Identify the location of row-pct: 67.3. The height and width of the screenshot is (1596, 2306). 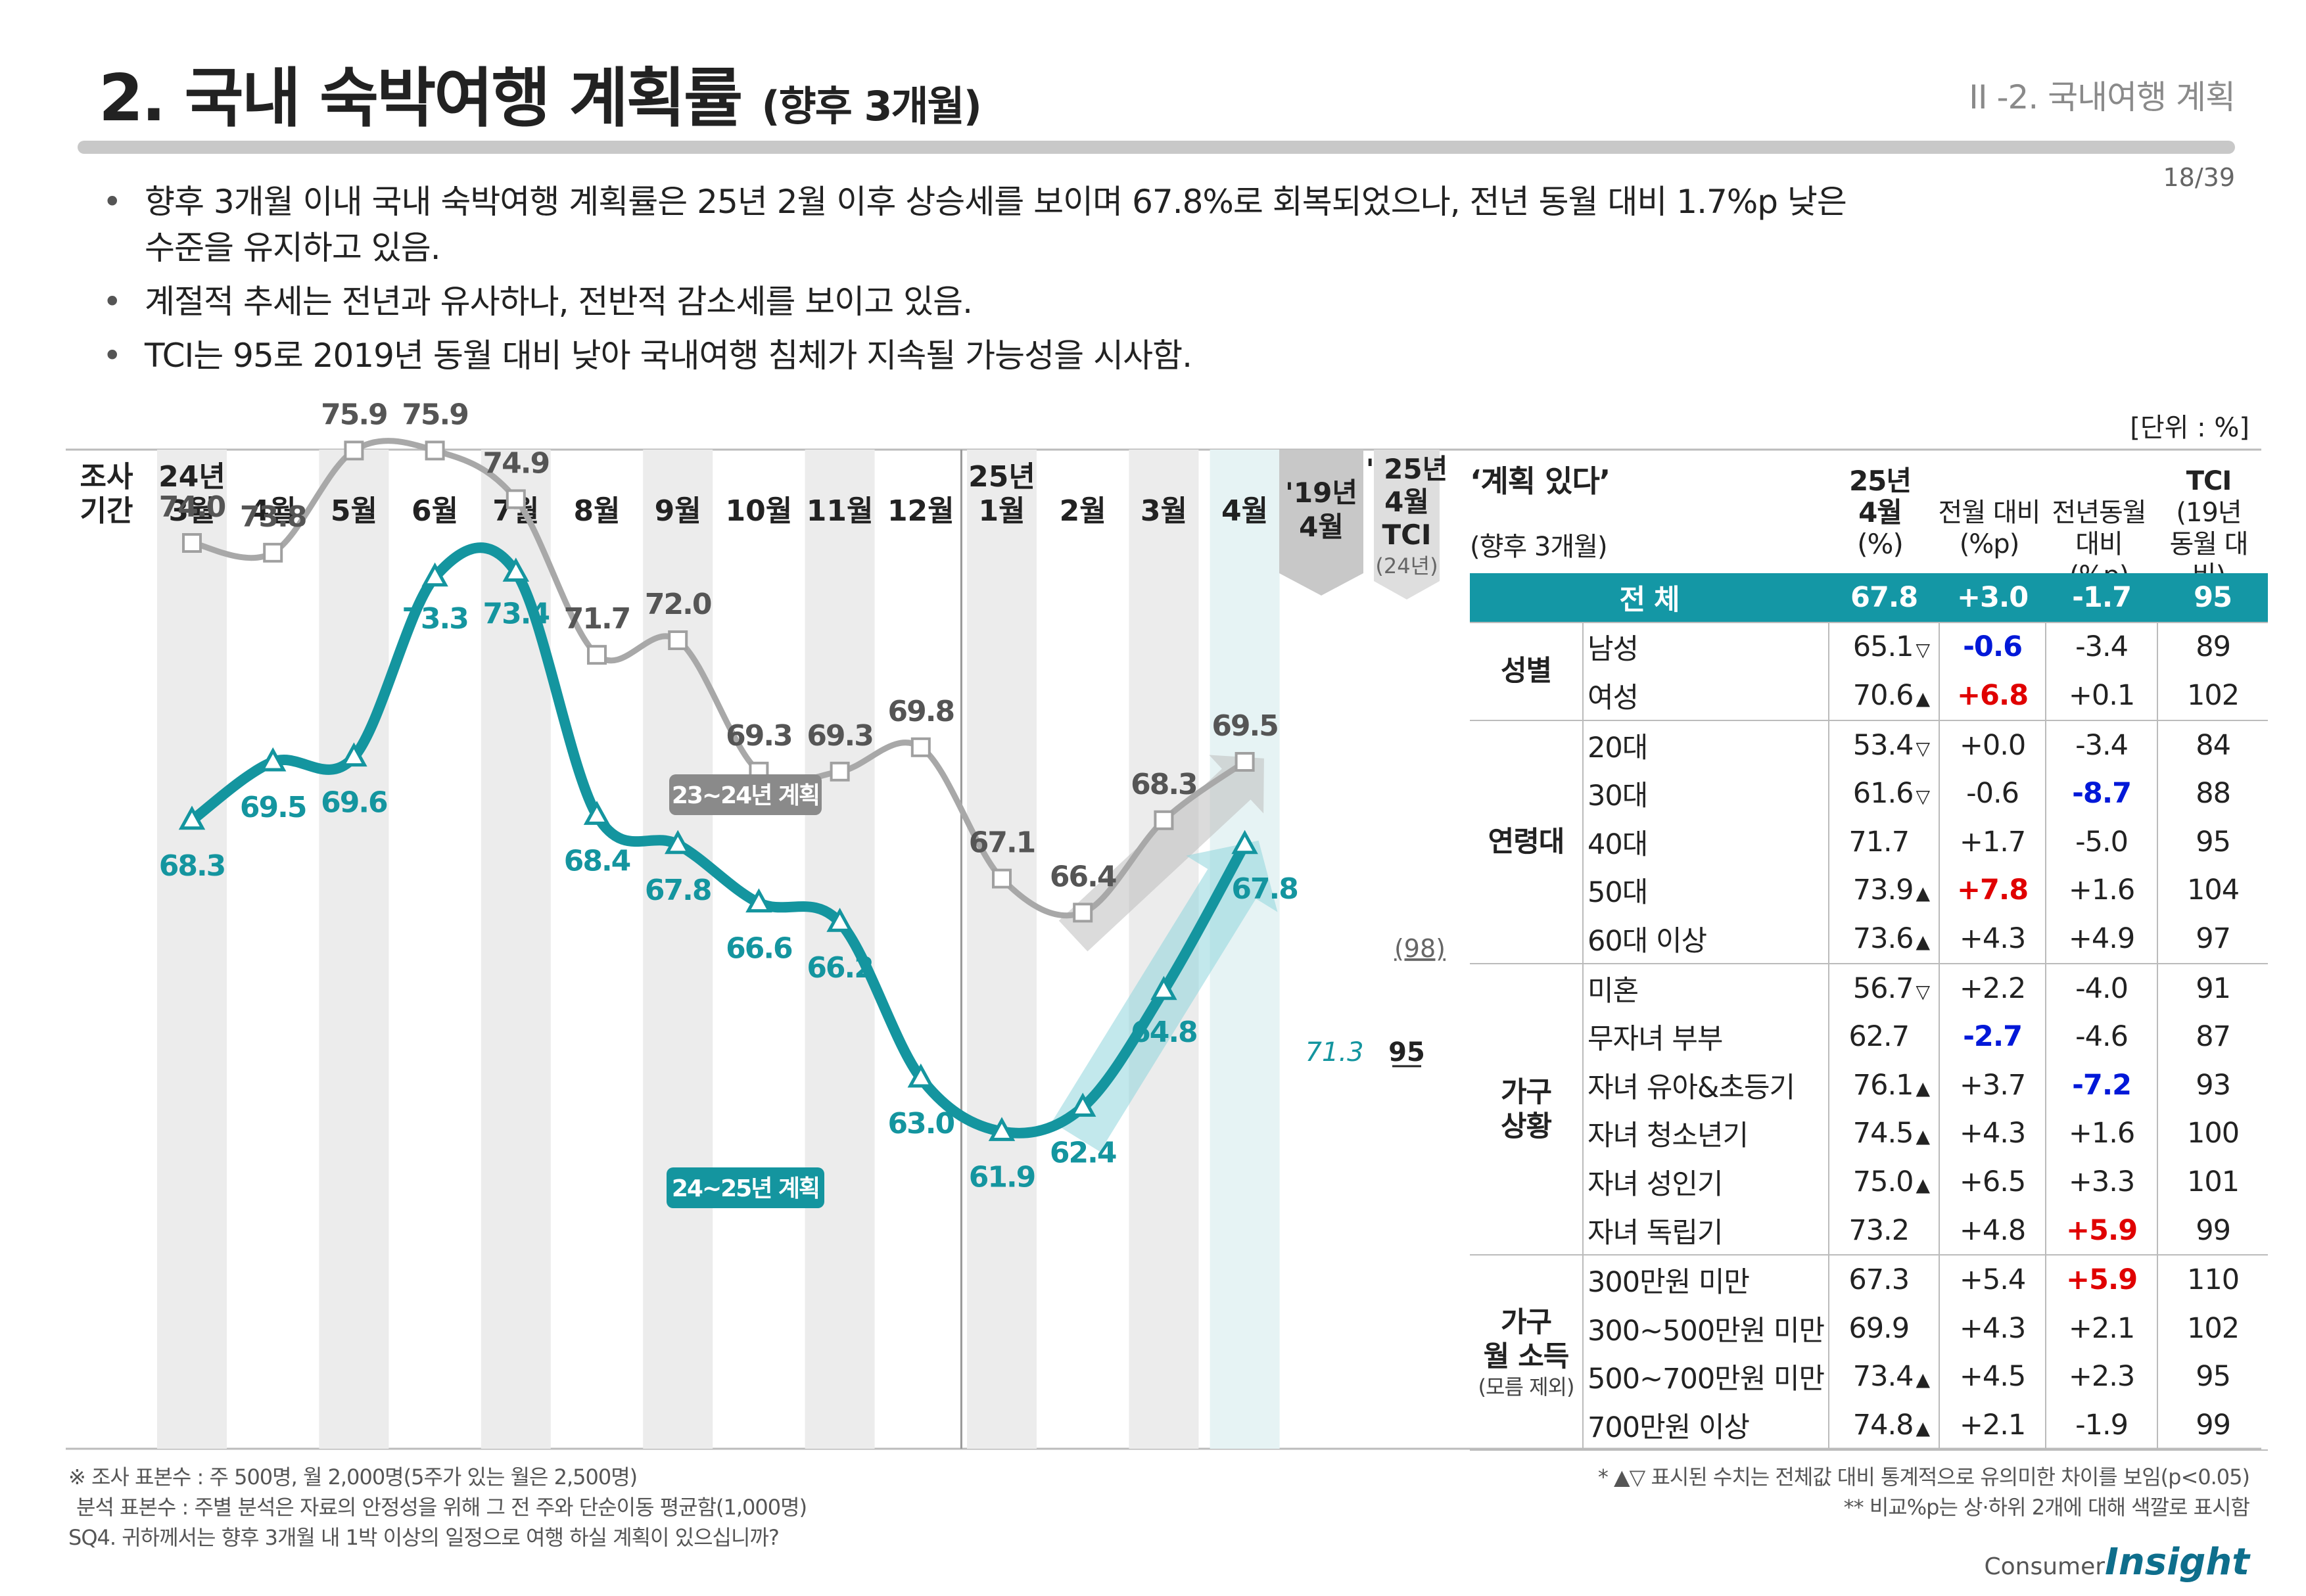
(1884, 1279).